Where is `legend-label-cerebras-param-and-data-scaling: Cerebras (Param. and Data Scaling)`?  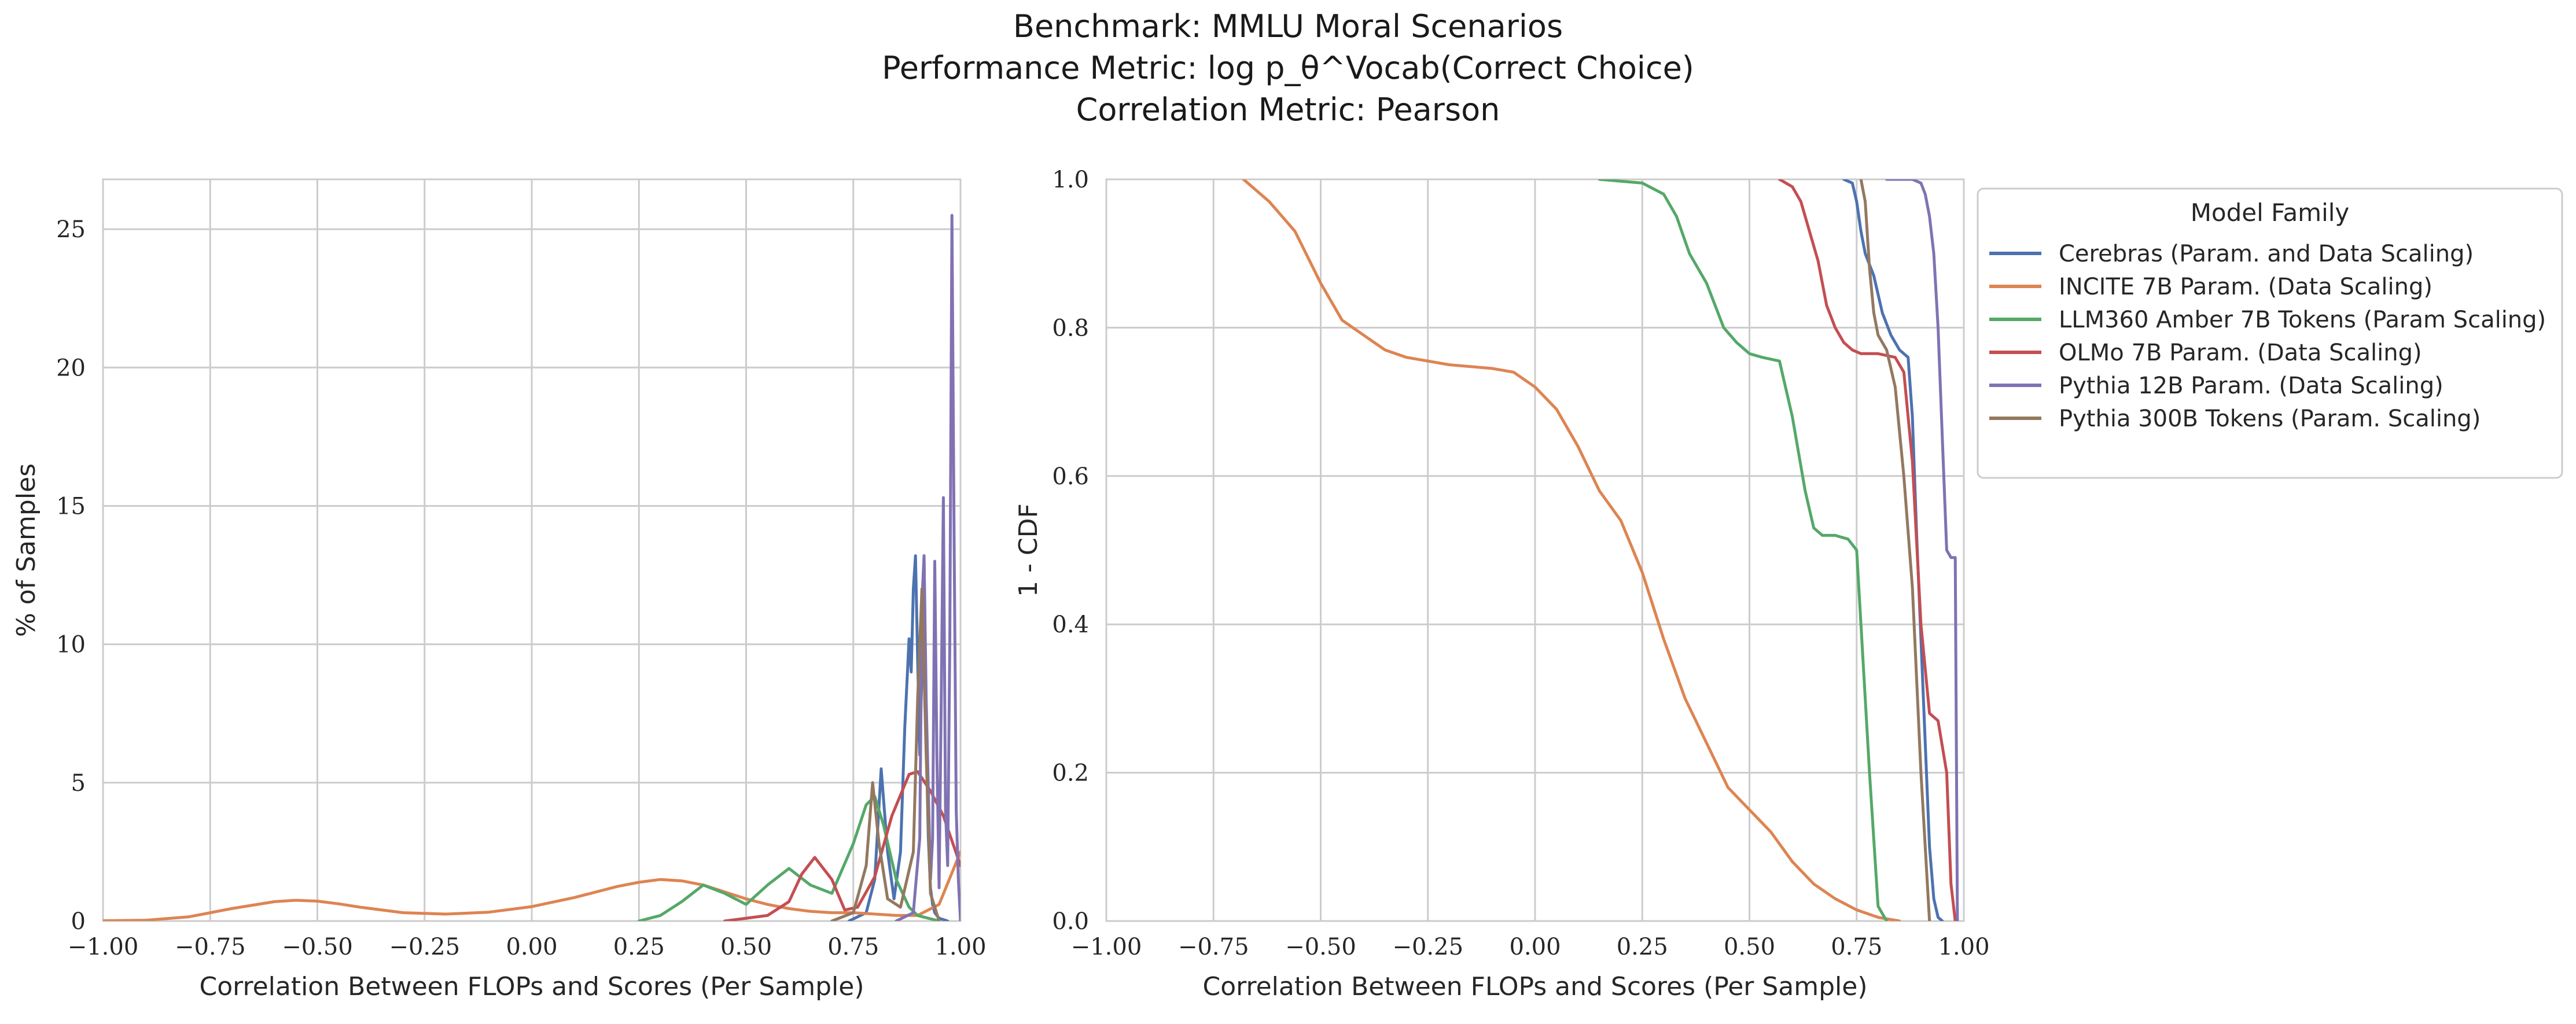 legend-label-cerebras-param-and-data-scaling: Cerebras (Param. and Data Scaling) is located at coordinates (2266, 254).